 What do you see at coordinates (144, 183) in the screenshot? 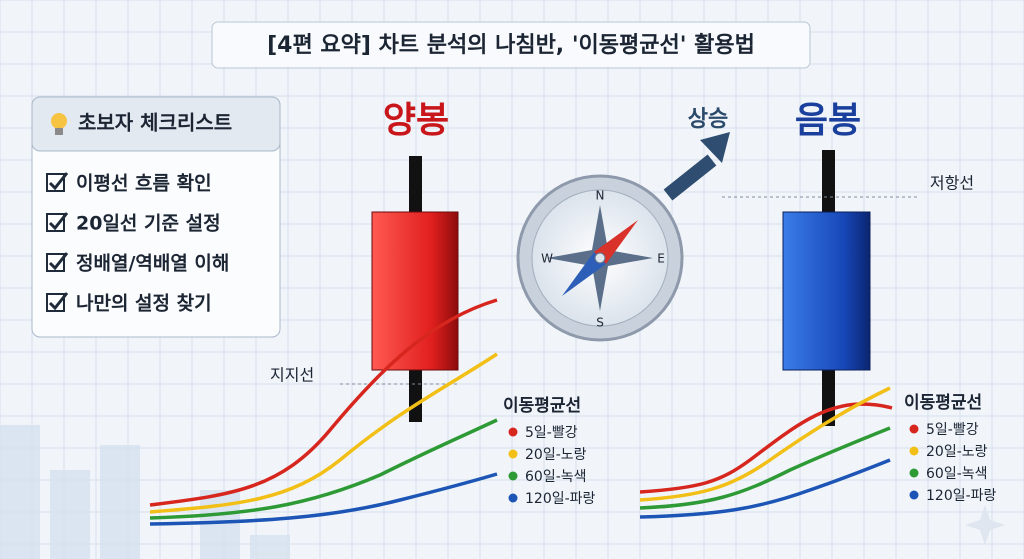
I see `checklist-item: 이평선 흐름 확인` at bounding box center [144, 183].